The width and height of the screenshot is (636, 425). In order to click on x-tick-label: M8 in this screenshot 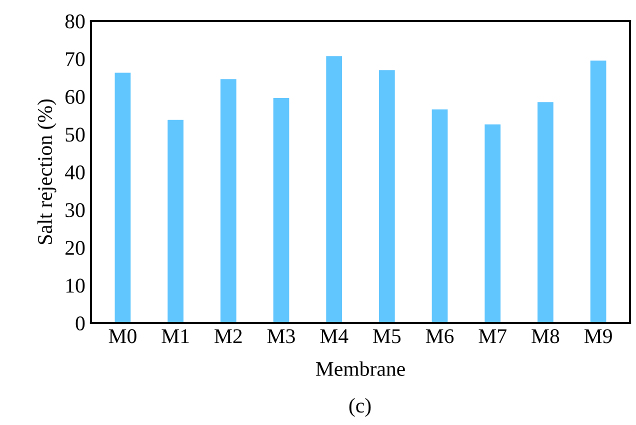, I will do `click(546, 336)`.